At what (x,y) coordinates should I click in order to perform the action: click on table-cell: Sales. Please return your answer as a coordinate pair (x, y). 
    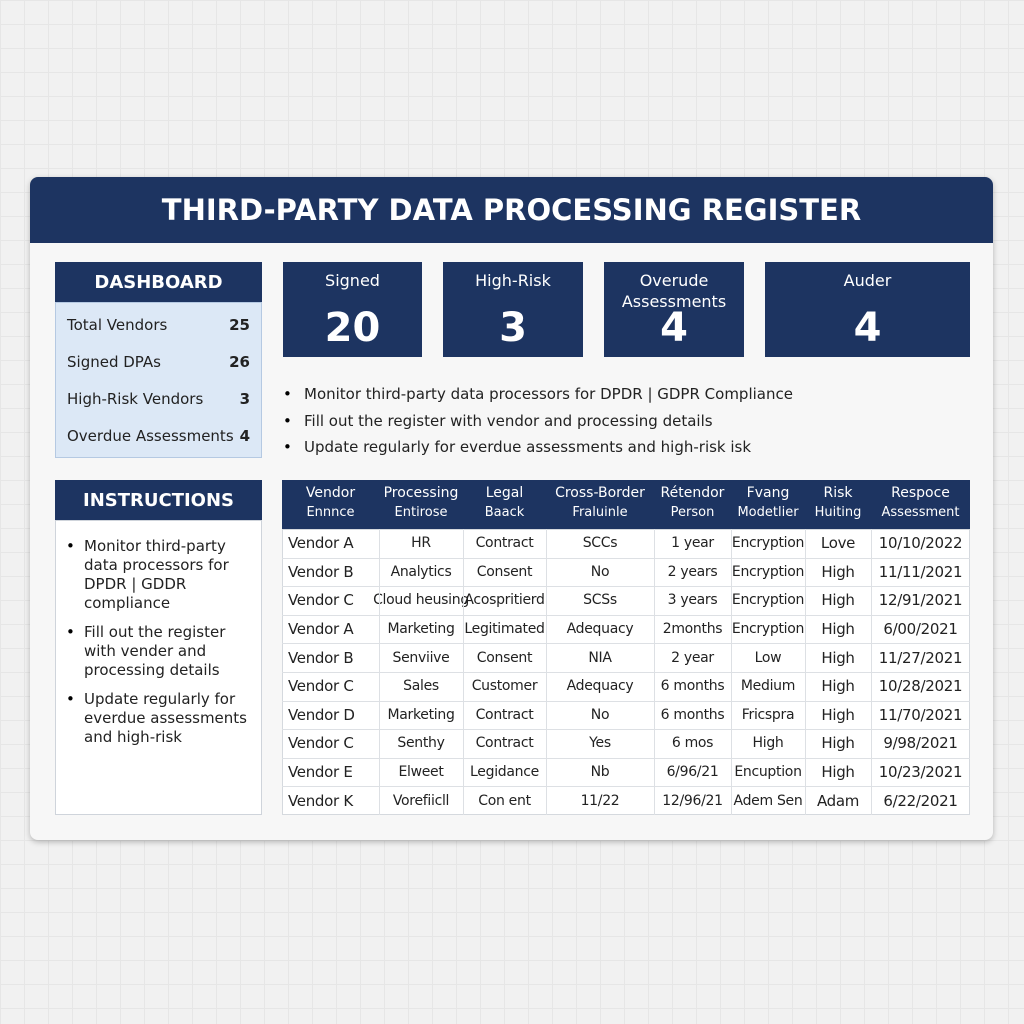
    Looking at the image, I should click on (421, 686).